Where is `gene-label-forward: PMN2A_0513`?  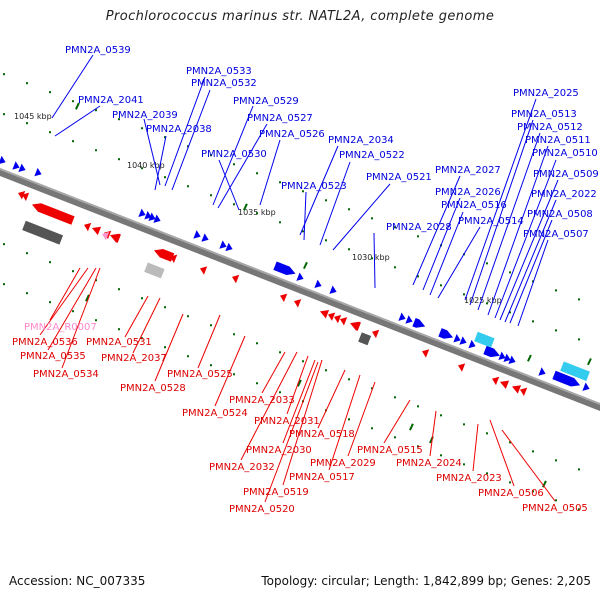 gene-label-forward: PMN2A_0513 is located at coordinates (544, 114).